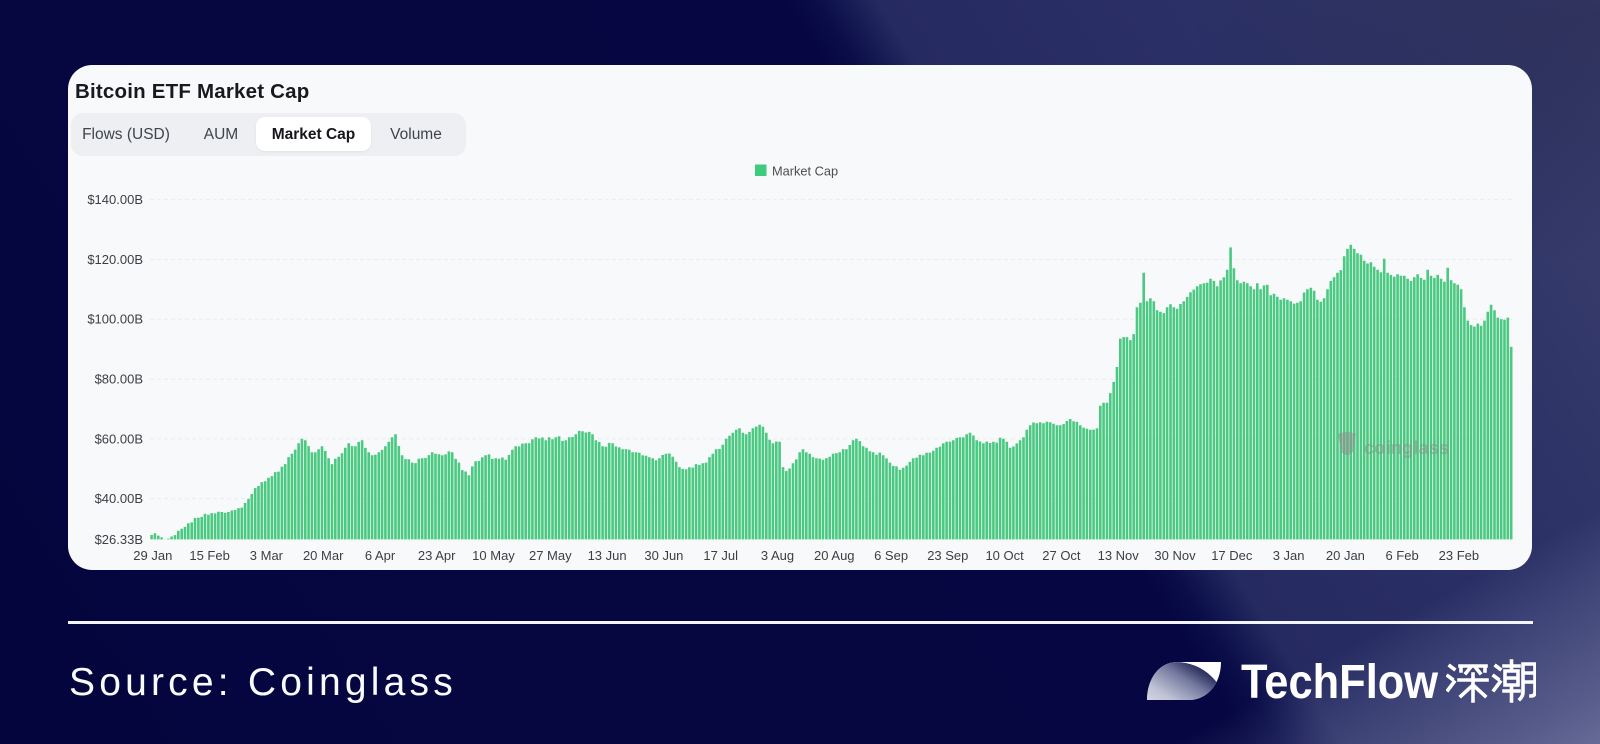 Image resolution: width=1600 pixels, height=744 pixels. I want to click on svg-text: 10 May, so click(493, 555).